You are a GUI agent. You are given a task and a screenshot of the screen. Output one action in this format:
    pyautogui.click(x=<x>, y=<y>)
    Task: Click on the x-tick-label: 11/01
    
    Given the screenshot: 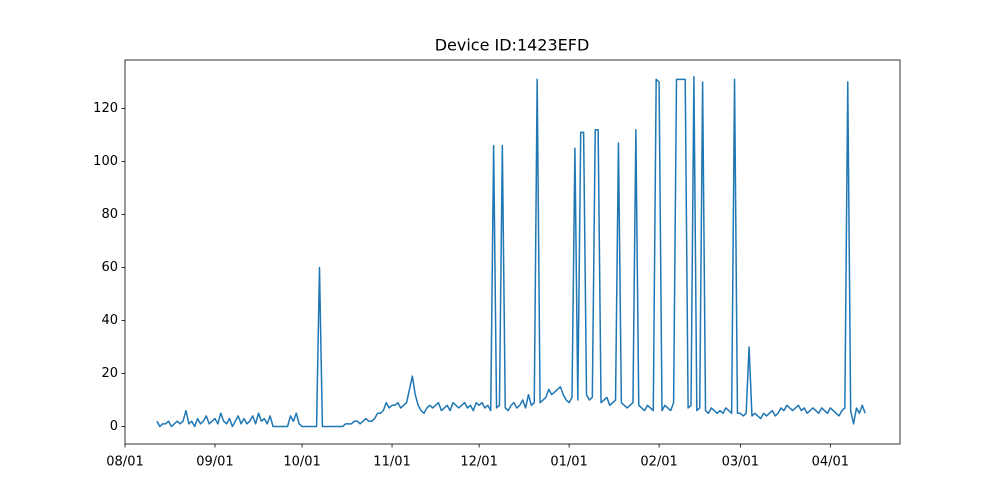 What is the action you would take?
    pyautogui.click(x=391, y=462)
    